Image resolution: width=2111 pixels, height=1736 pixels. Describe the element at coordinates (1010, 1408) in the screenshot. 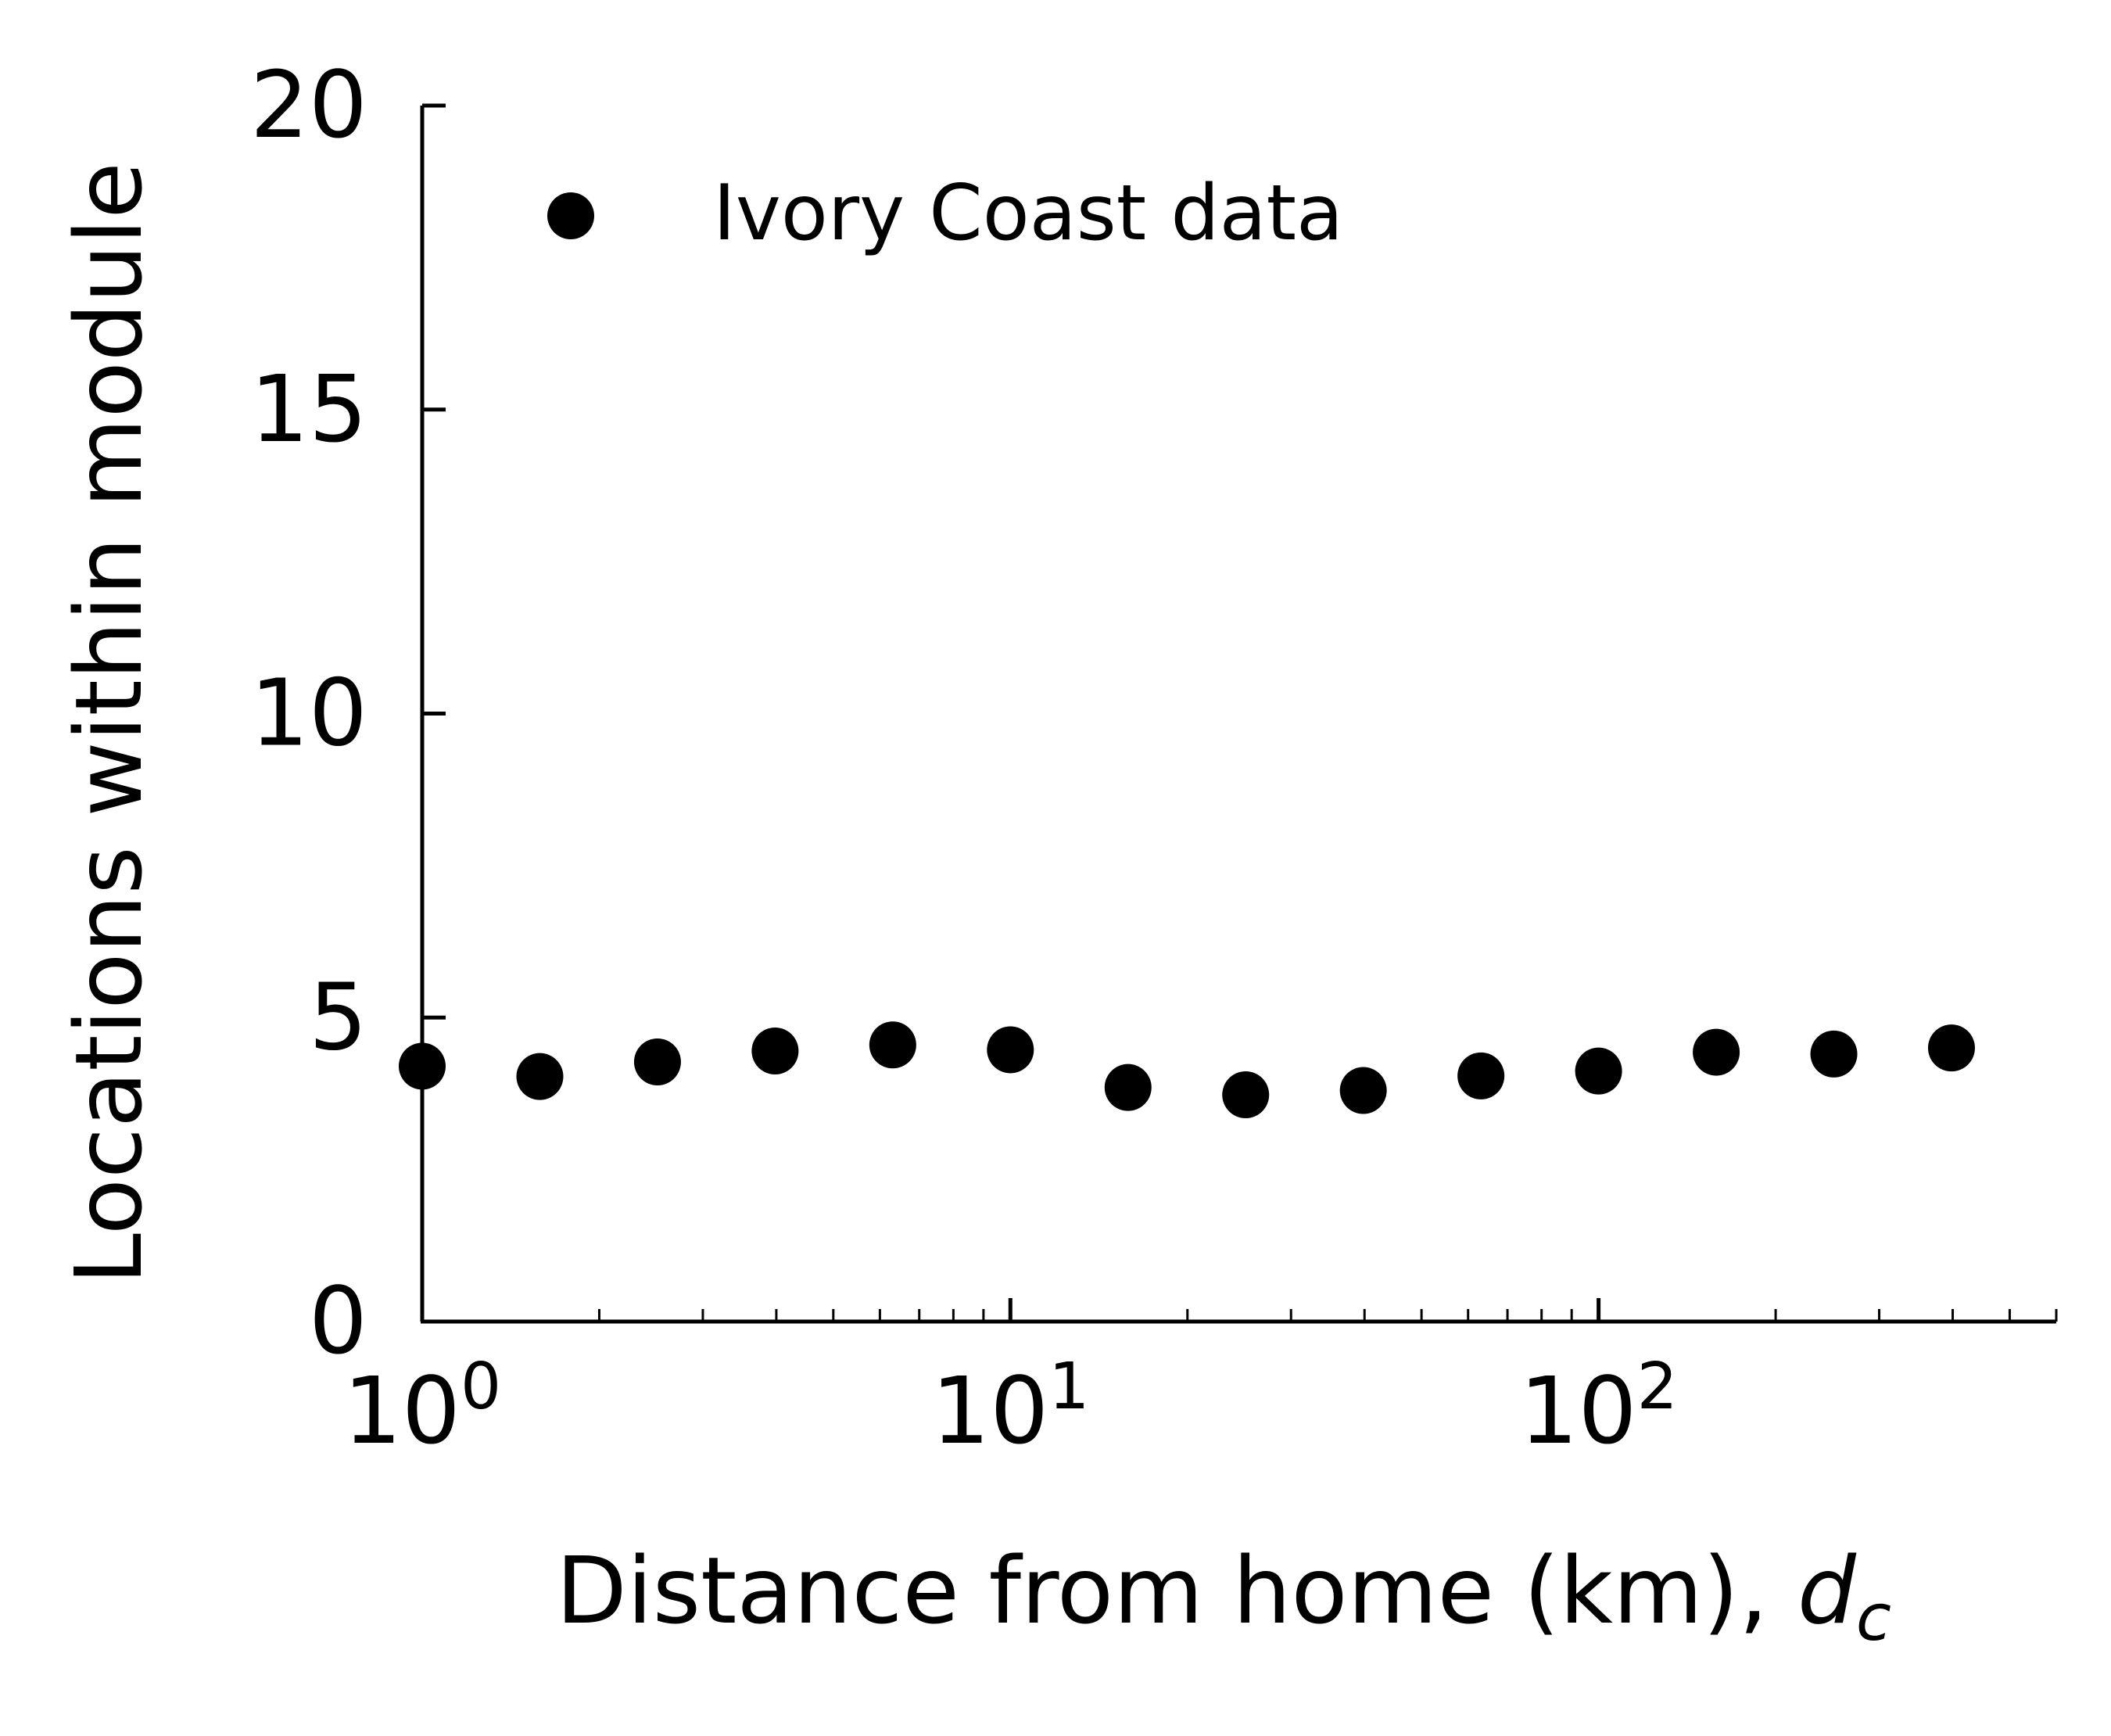

I see `x-tick-label: 10¹` at that location.